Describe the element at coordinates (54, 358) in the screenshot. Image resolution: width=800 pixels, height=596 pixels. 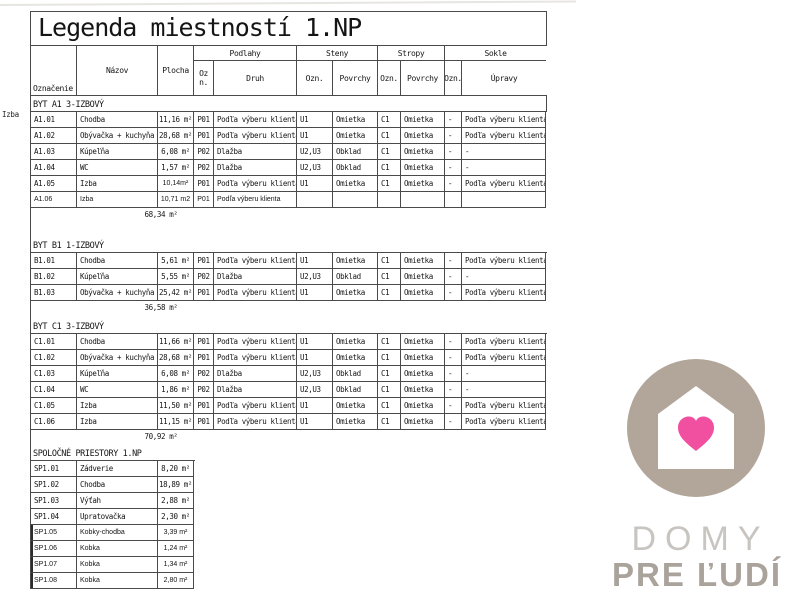
I see `cell-oznacenie: C1.02` at that location.